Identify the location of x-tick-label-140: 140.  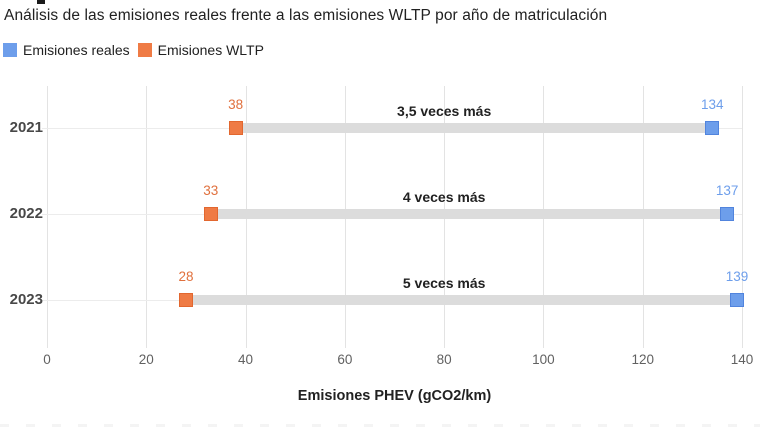
(742, 359).